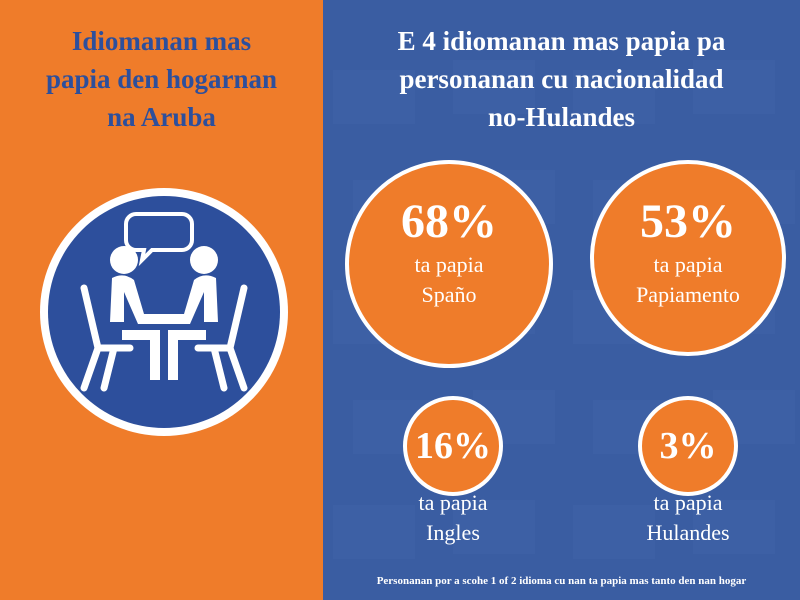  I want to click on stat-percent: 3%, so click(688, 446).